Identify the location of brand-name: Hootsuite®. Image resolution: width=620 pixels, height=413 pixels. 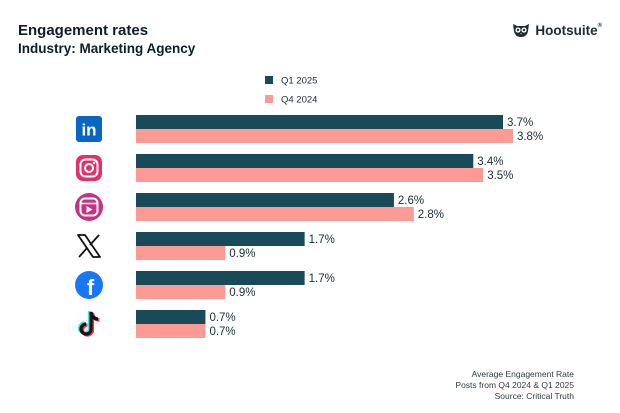
(568, 30).